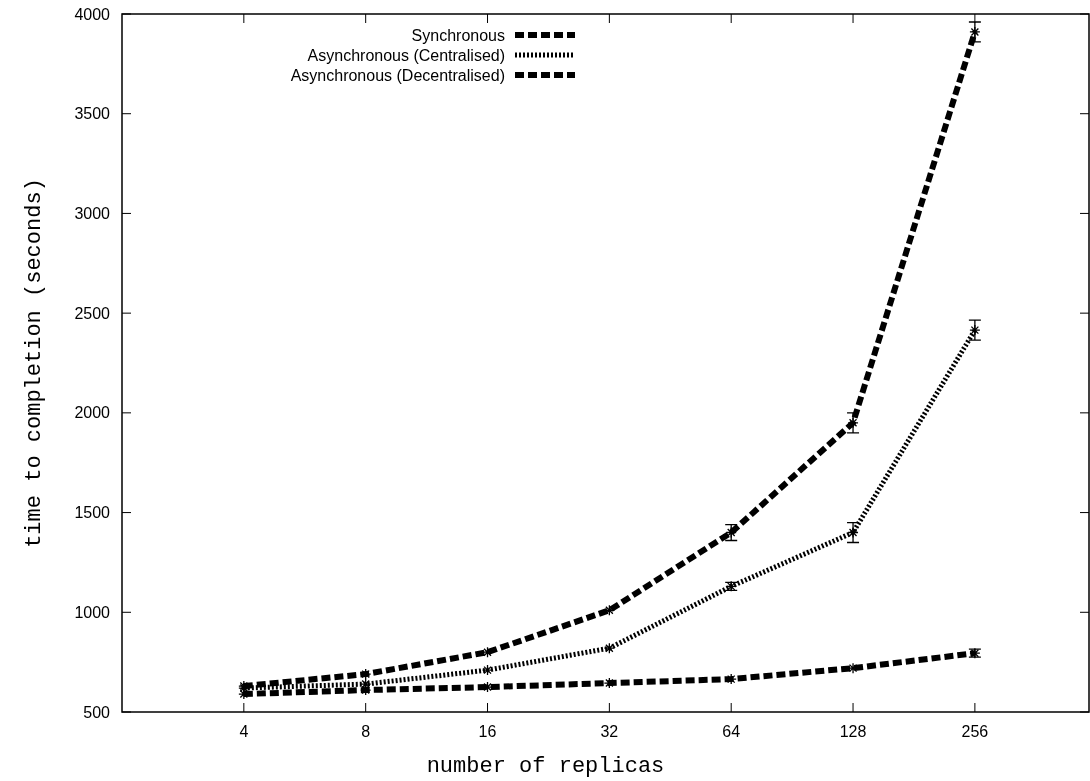  Describe the element at coordinates (366, 731) in the screenshot. I see `x-tick-label: 8` at that location.